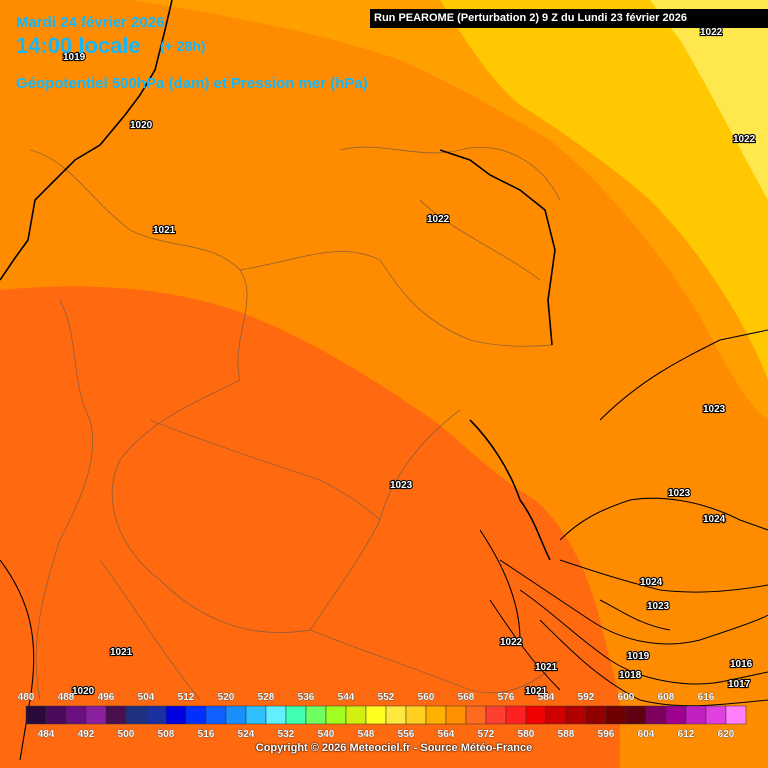 The height and width of the screenshot is (768, 768). Describe the element at coordinates (266, 697) in the screenshot. I see `scale-tick-label: 528` at that location.